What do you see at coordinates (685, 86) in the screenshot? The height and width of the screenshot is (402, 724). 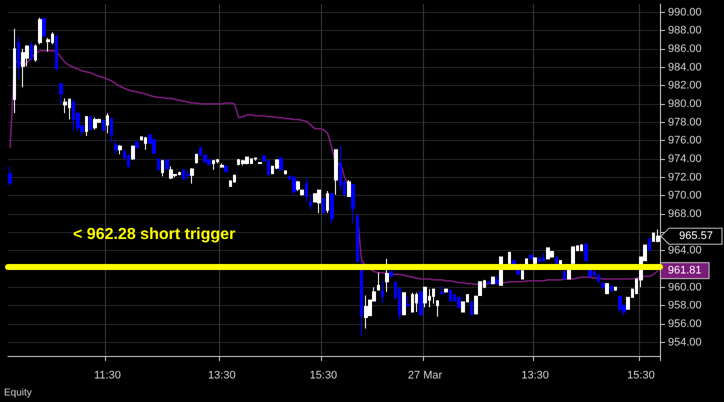 I see `y-tick-label: 982.00` at bounding box center [685, 86].